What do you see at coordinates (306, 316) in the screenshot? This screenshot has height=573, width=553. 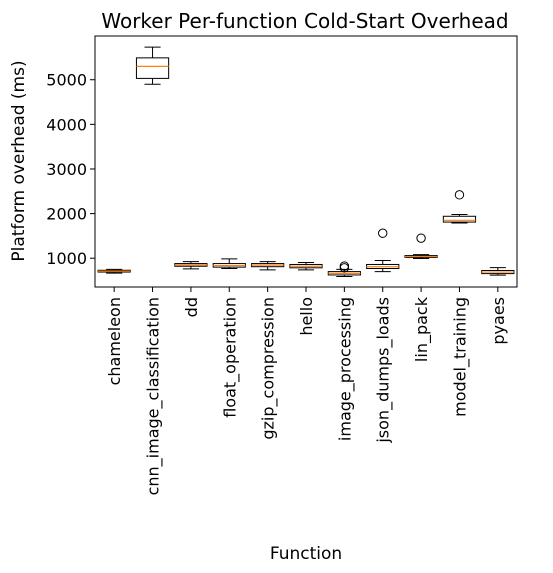 I see `x-tick-label: hello` at bounding box center [306, 316].